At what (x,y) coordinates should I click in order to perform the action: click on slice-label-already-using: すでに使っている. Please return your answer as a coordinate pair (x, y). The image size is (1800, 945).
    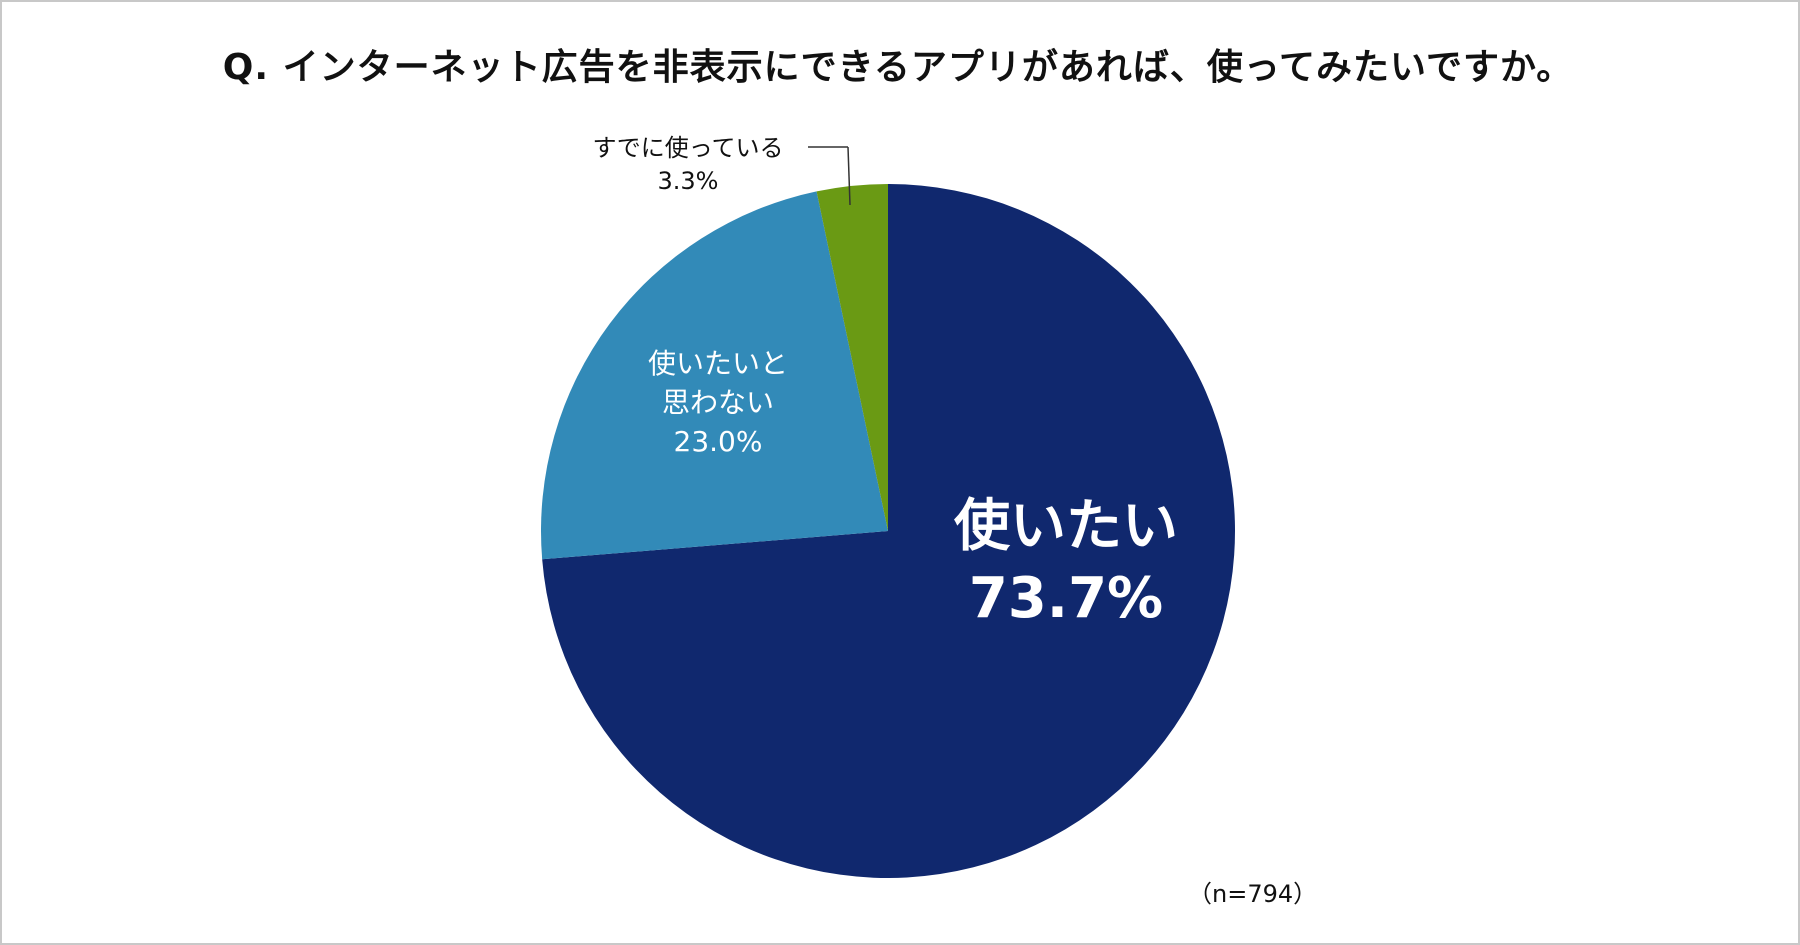
    Looking at the image, I should click on (687, 148).